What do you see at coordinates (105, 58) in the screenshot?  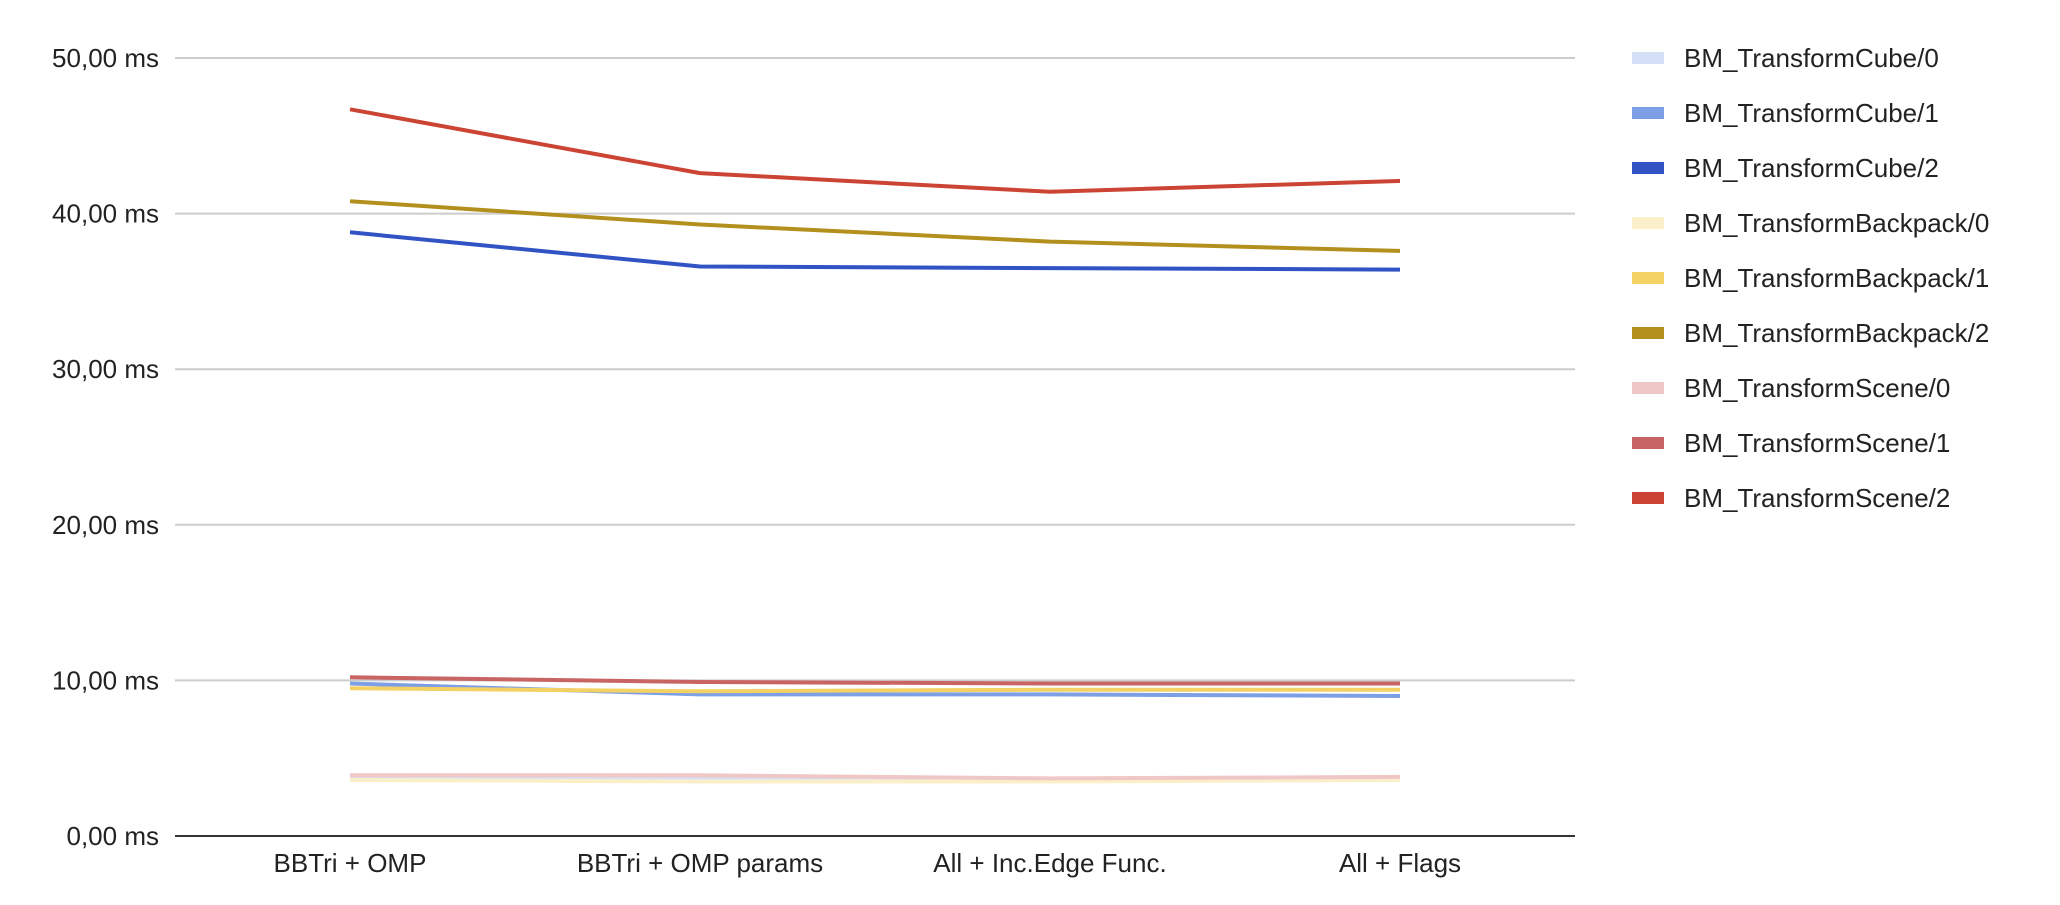 I see `y-tick-label: 50,00 ms` at bounding box center [105, 58].